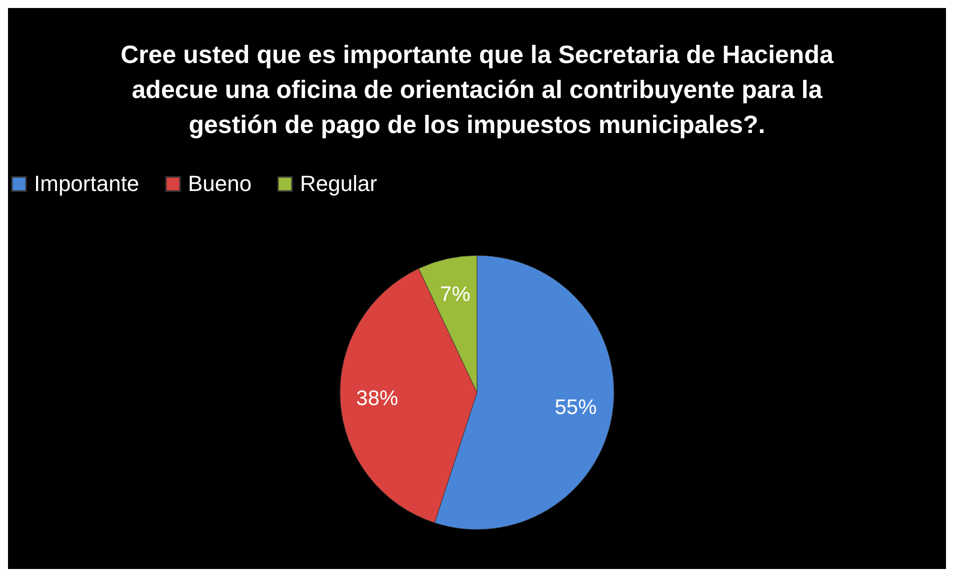 This screenshot has width=954, height=577. Describe the element at coordinates (377, 398) in the screenshot. I see `data-label: 38%` at that location.